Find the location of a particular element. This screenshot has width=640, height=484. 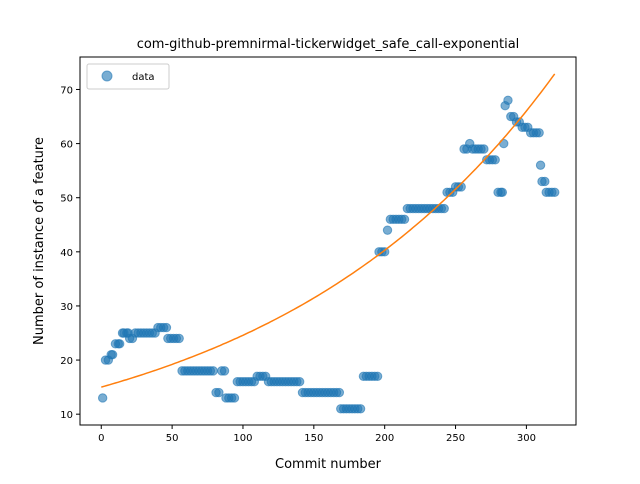

legend-label-data: data is located at coordinates (143, 77).